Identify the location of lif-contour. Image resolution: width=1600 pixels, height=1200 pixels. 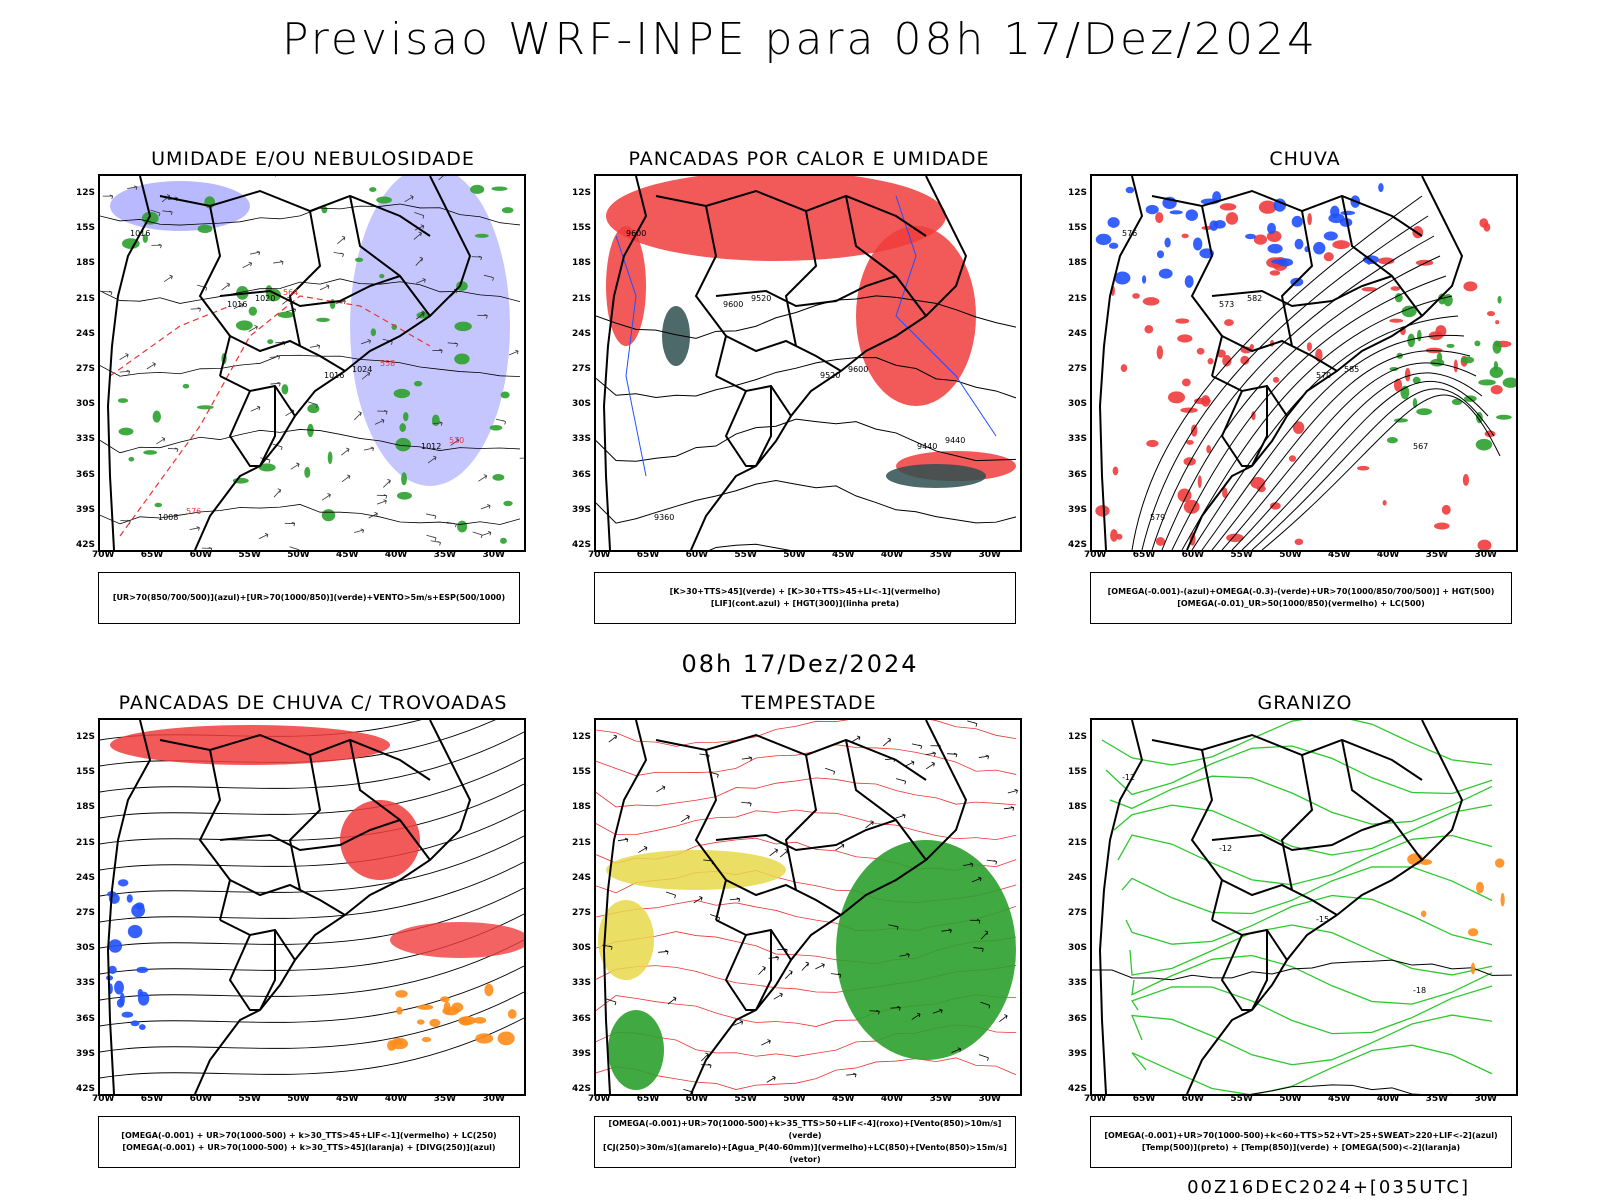
(946, 316).